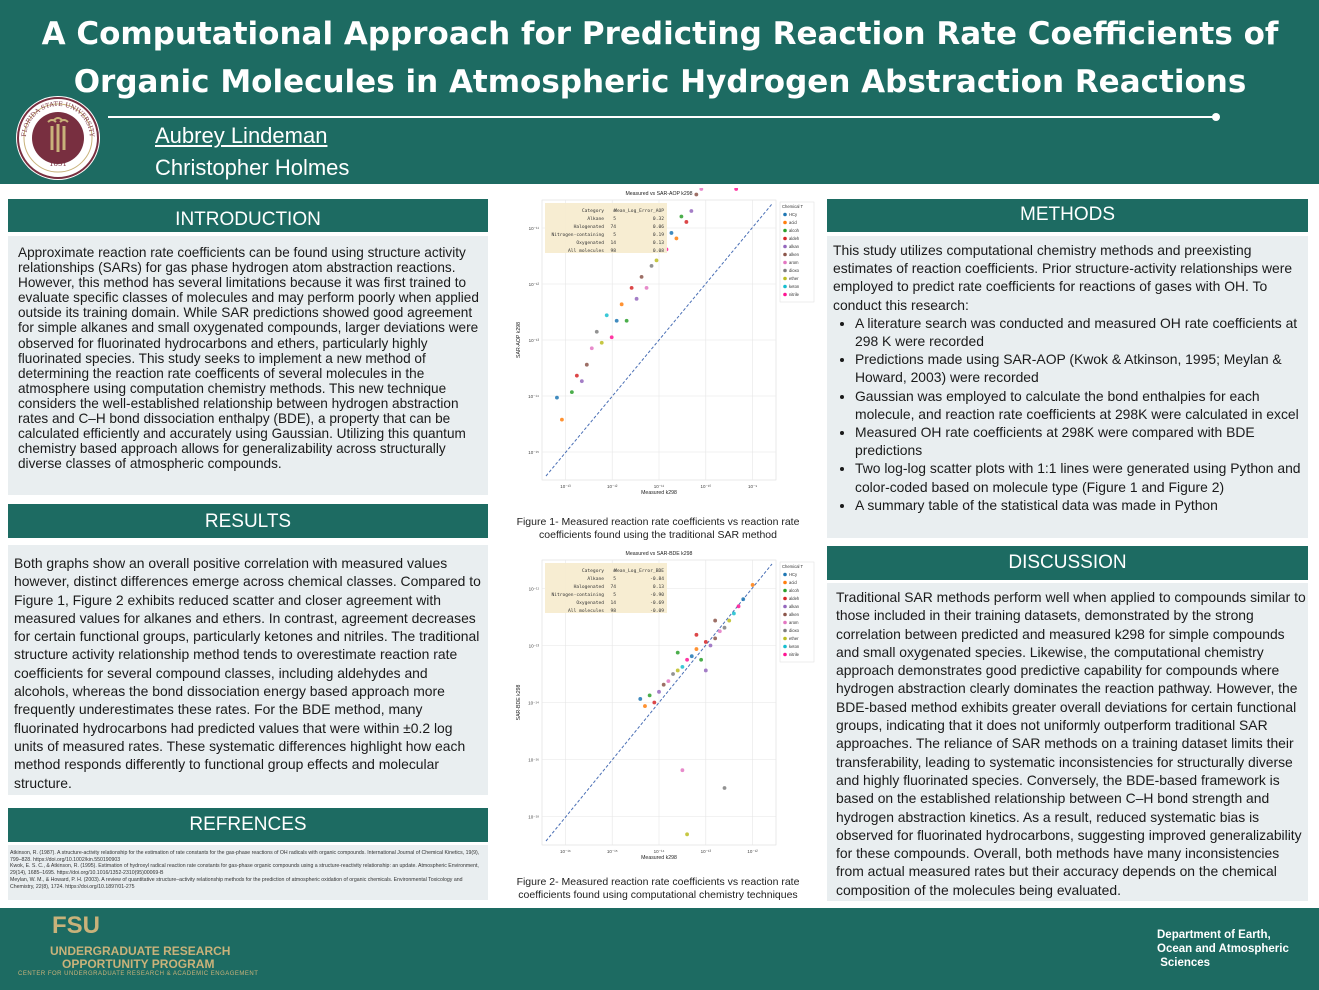  What do you see at coordinates (659, 340) in the screenshot?
I see `one-to-one-line` at bounding box center [659, 340].